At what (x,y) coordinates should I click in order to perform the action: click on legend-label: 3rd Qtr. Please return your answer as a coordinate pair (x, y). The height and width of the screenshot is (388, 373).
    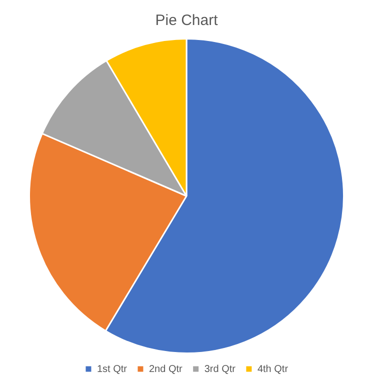
    Looking at the image, I should click on (220, 369).